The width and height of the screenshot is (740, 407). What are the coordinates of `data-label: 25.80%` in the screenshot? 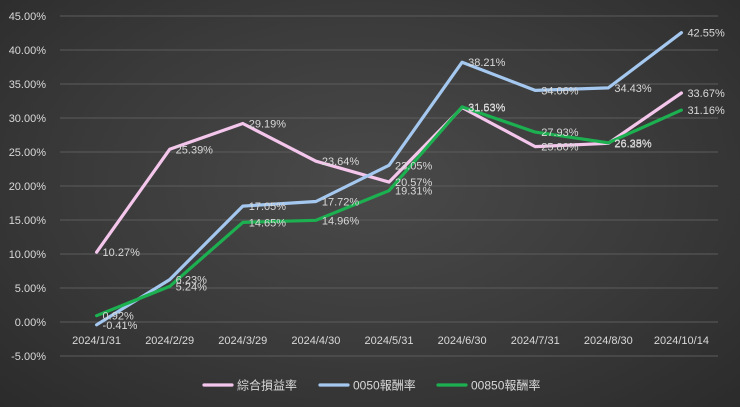 It's located at (560, 148).